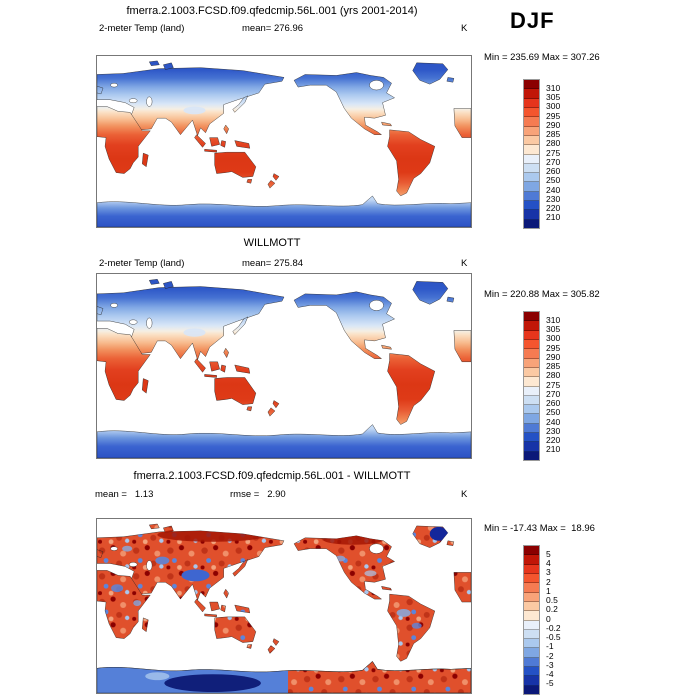 The width and height of the screenshot is (700, 700). I want to click on colorbar-tick-label: 260, so click(553, 403).